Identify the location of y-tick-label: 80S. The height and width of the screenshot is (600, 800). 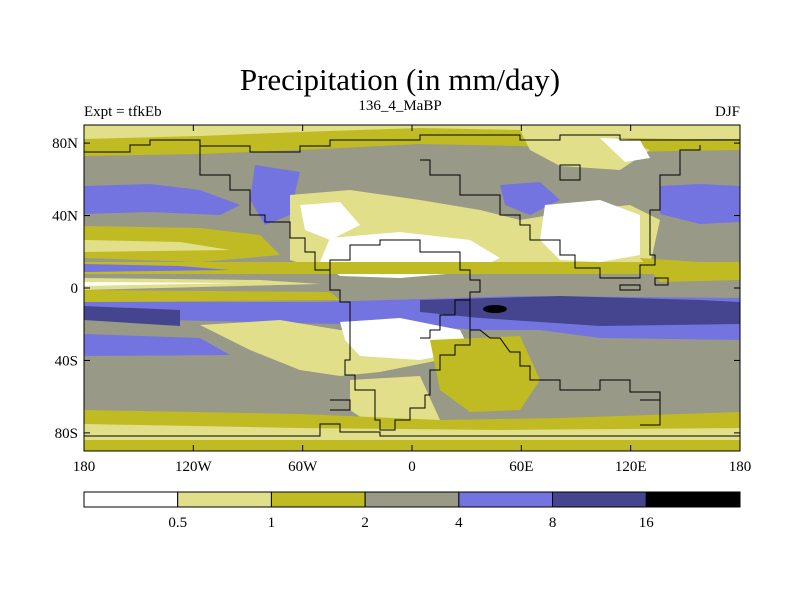
(66, 434).